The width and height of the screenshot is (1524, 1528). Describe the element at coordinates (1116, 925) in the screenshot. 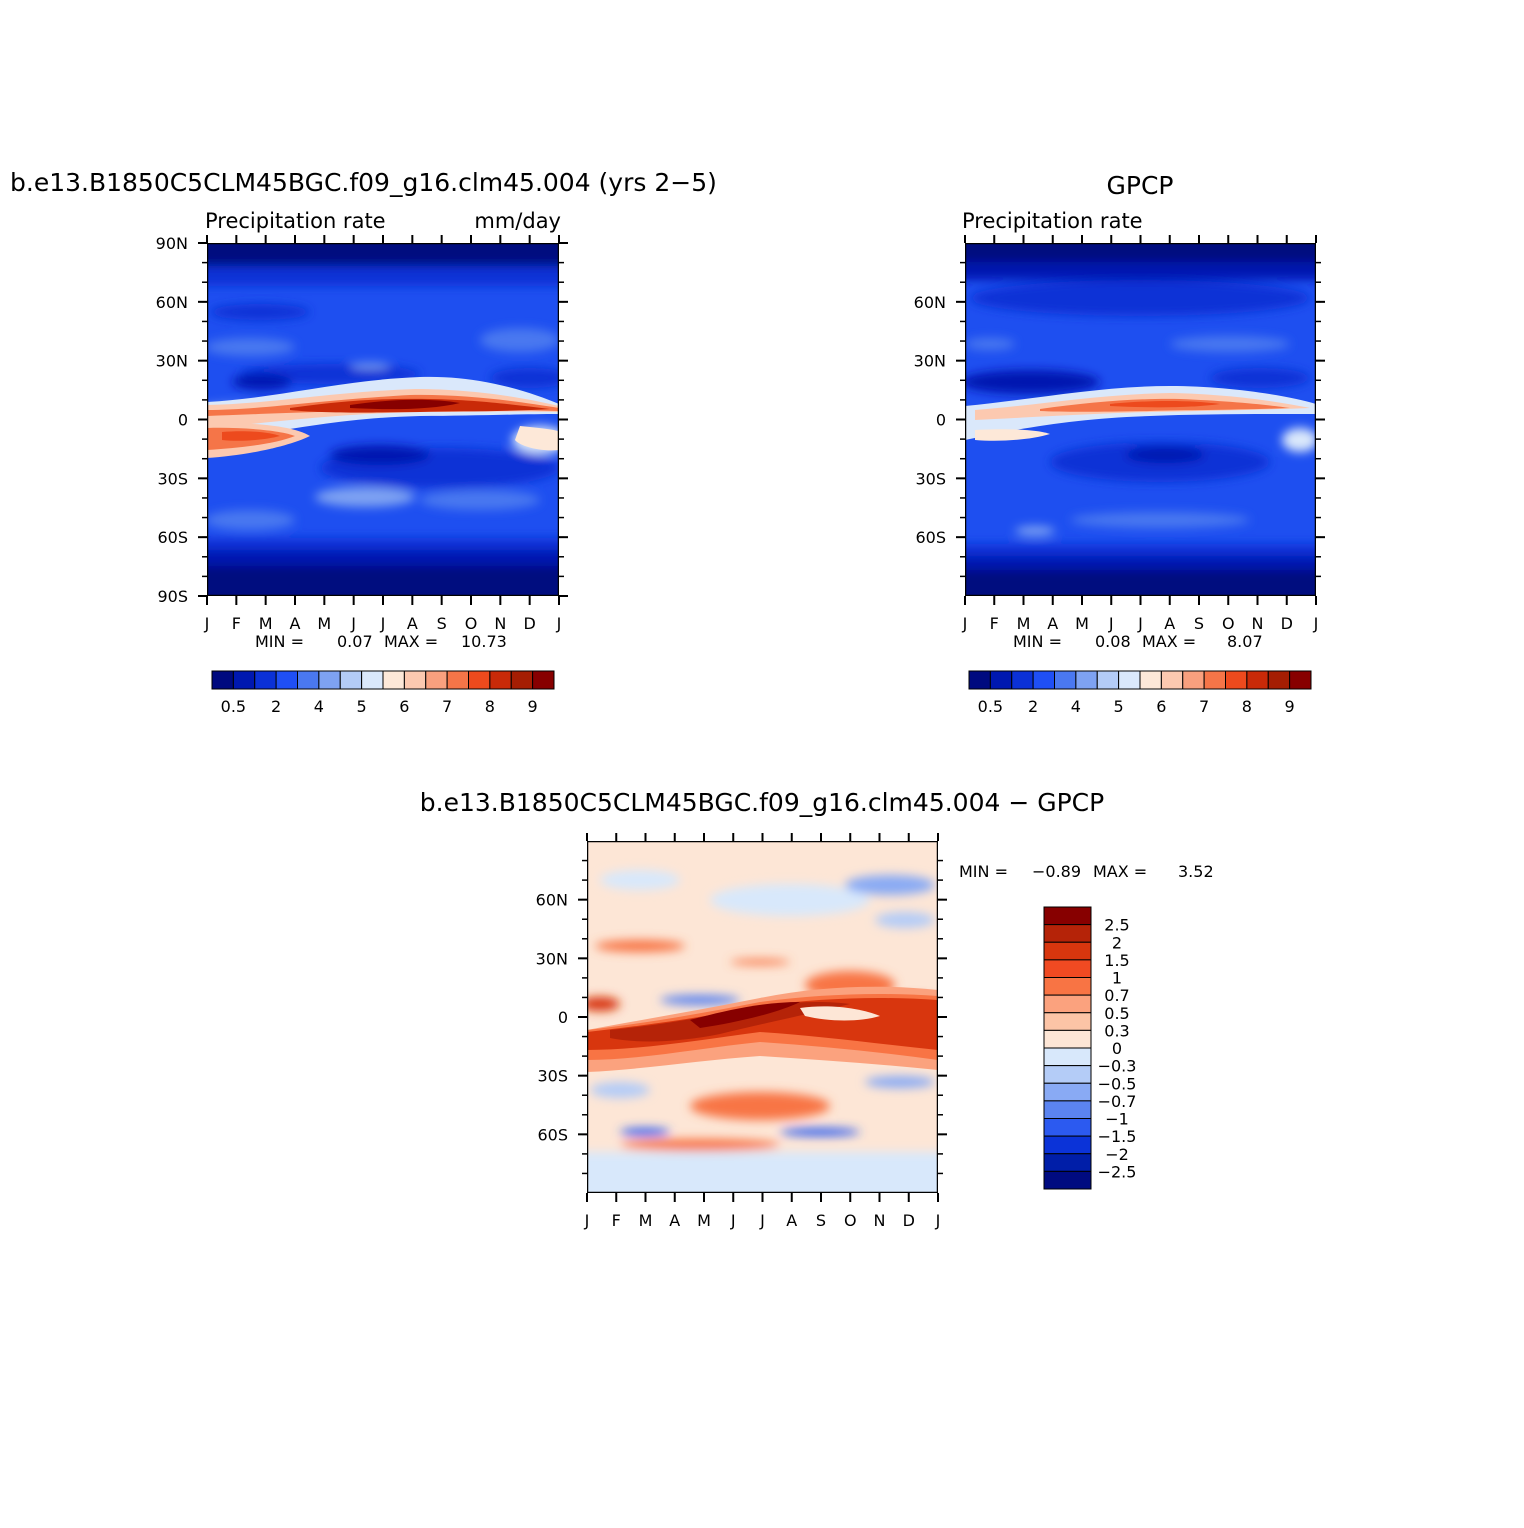

I see `colorbar-label: 2.5` at that location.